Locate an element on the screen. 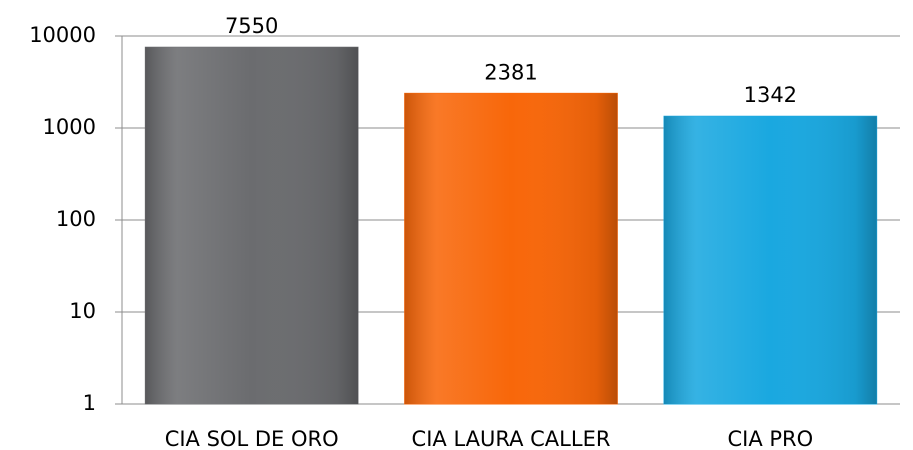  data-label: 7550 is located at coordinates (251, 26).